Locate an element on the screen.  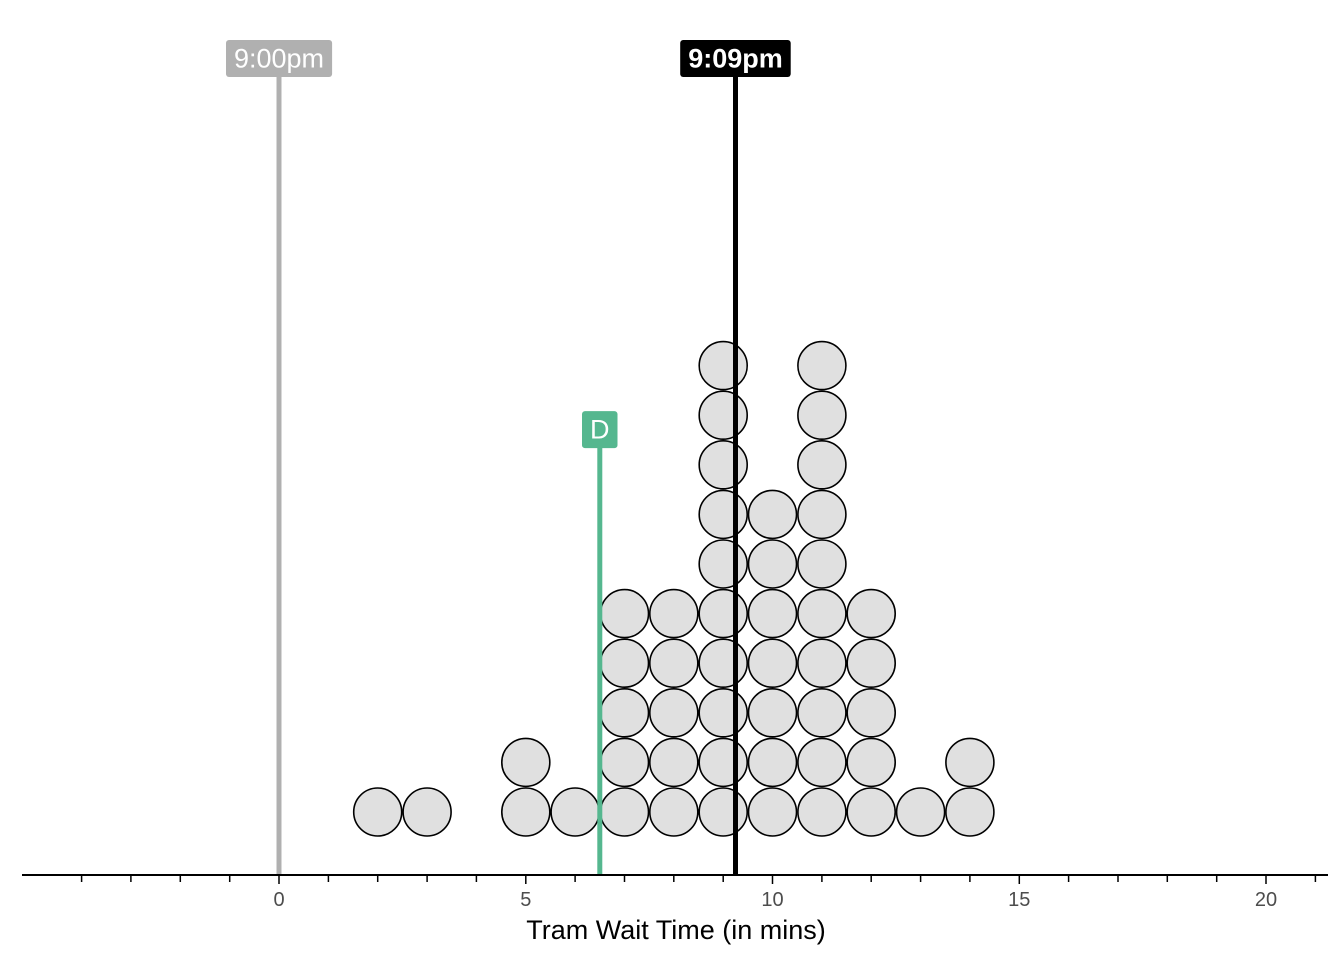
reference-label-text: 9:09pm is located at coordinates (735, 59).